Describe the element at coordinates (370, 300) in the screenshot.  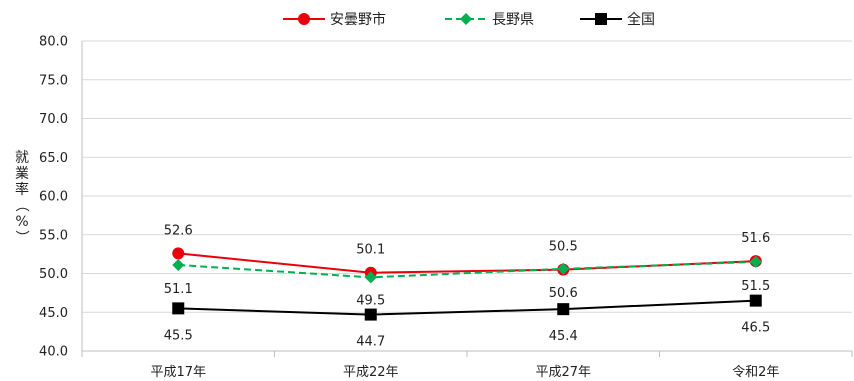
I see `data-label: 49.5` at that location.